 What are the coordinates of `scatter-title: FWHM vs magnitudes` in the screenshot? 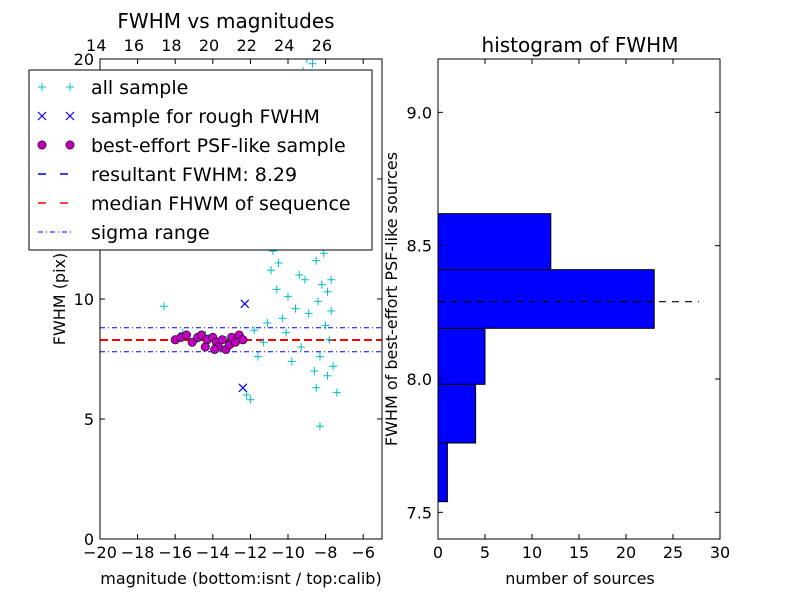 It's located at (225, 21).